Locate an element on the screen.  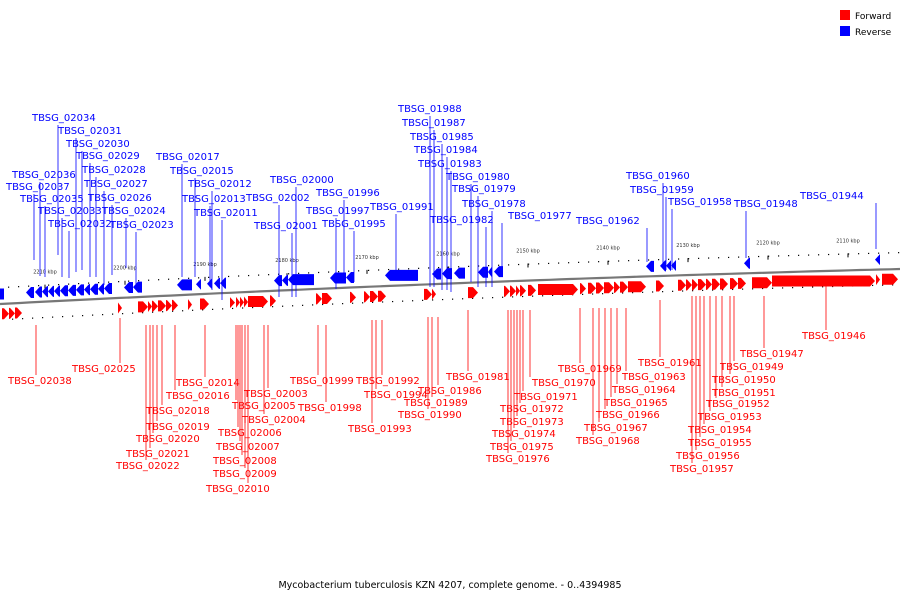
forward-gene-label: TBSG_01953 is located at coordinates (729, 417).